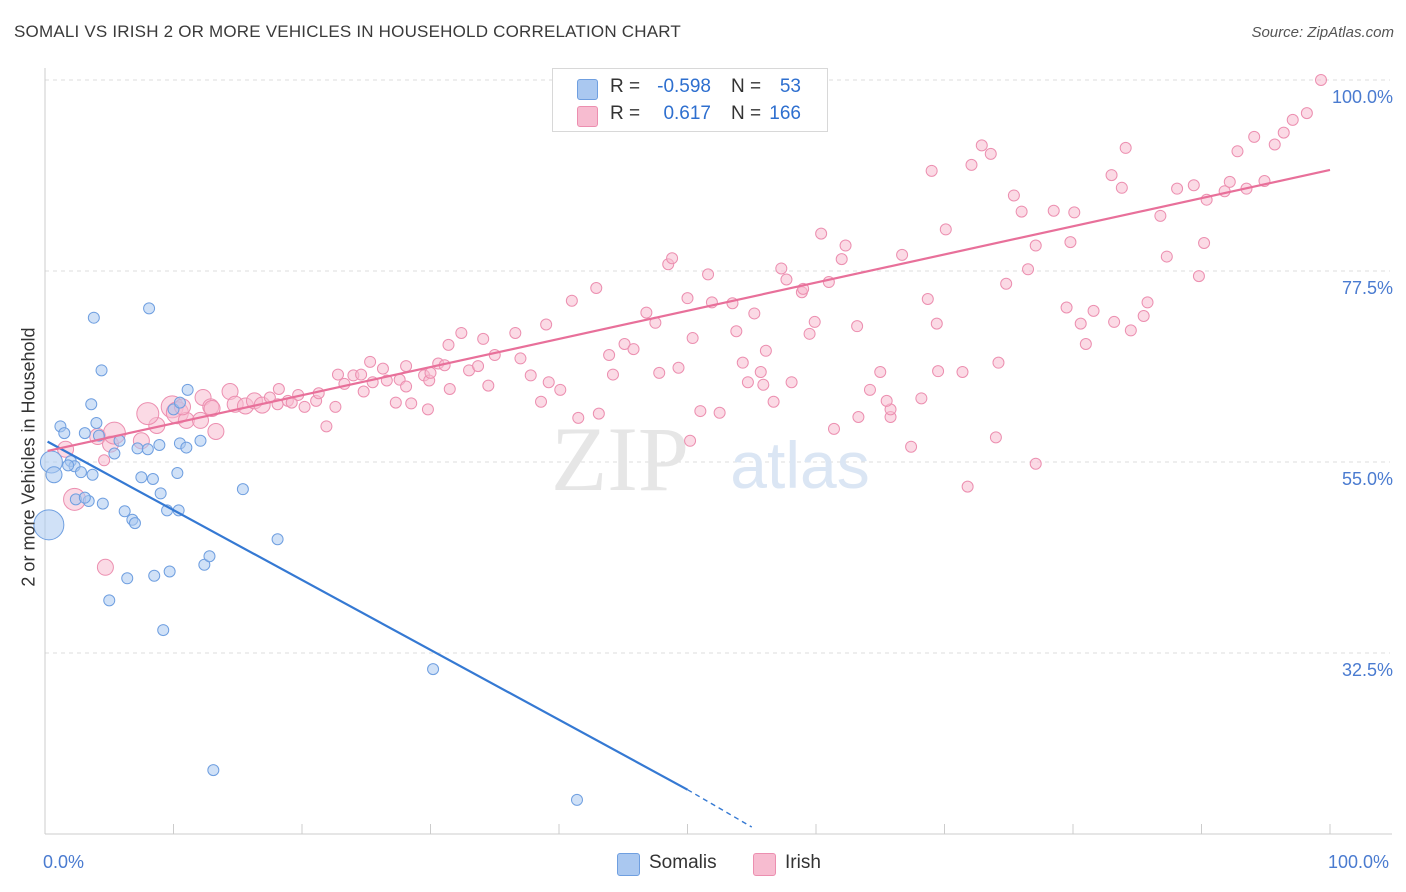 This screenshot has width=1406, height=892. I want to click on legend-row-irish: R = 0.617 N = 166, so click(690, 115).